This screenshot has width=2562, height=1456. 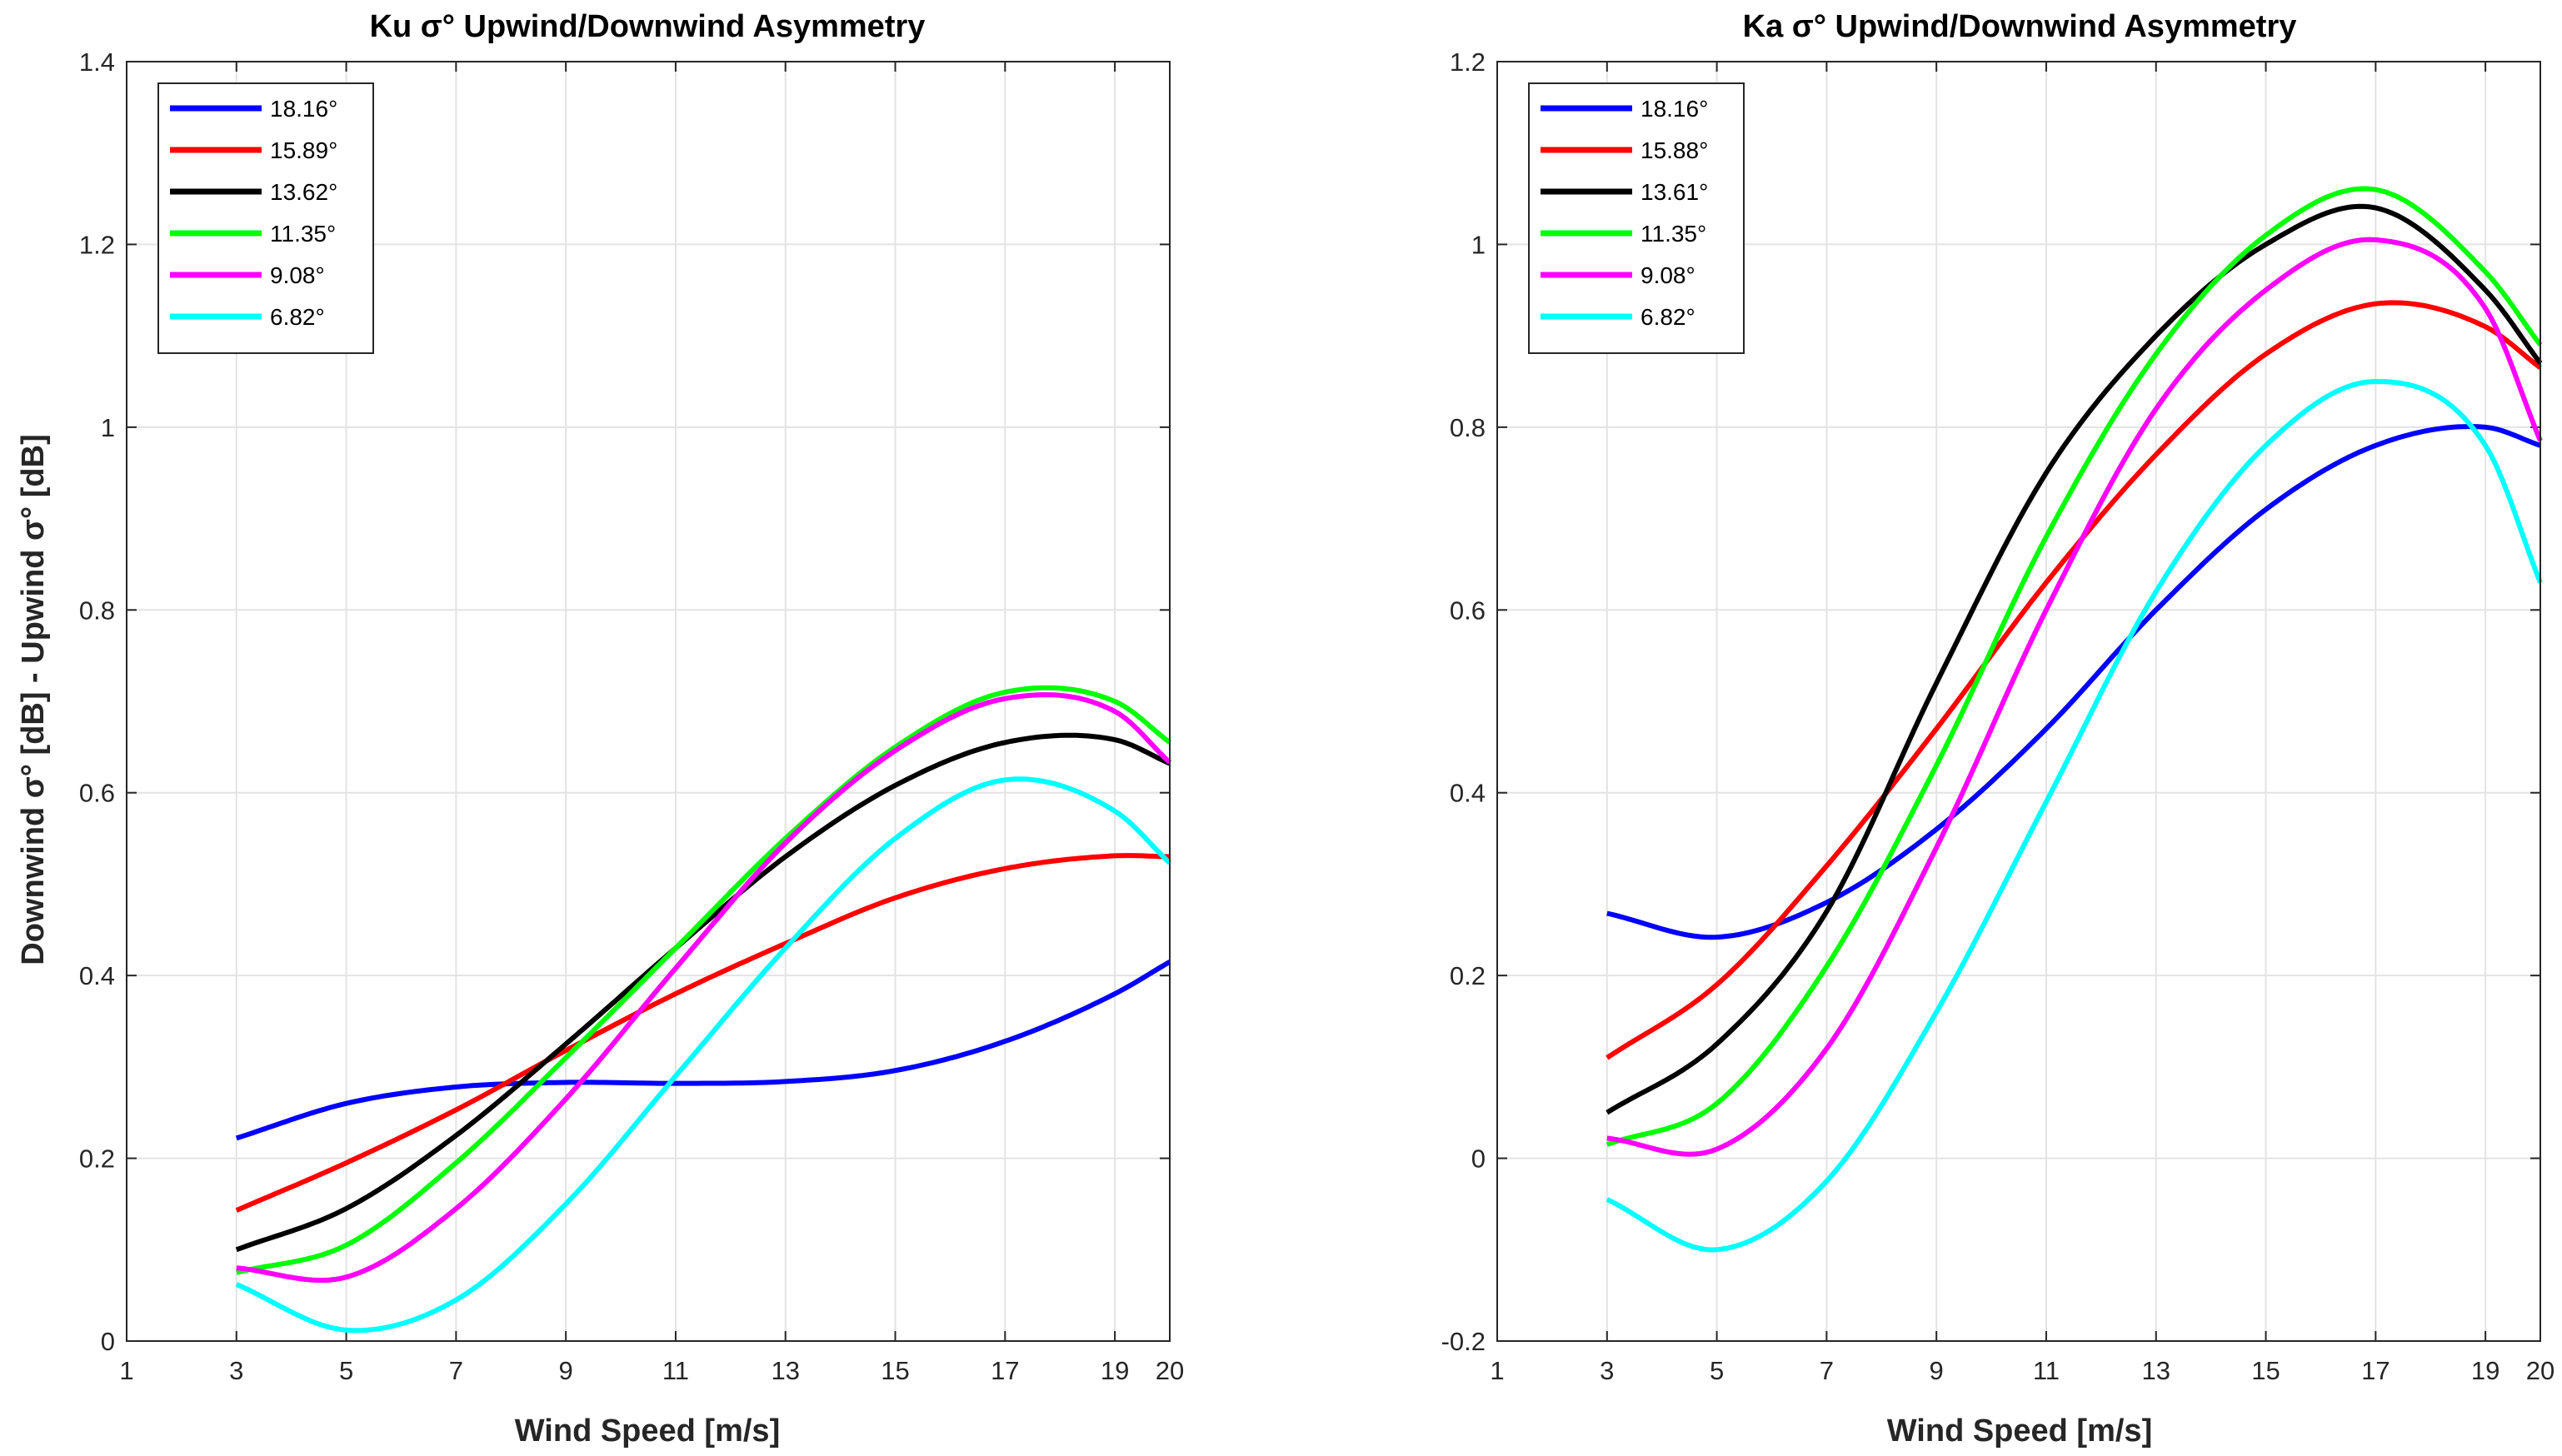 What do you see at coordinates (1468, 427) in the screenshot?
I see `ka-y-tick-label: 0.8` at bounding box center [1468, 427].